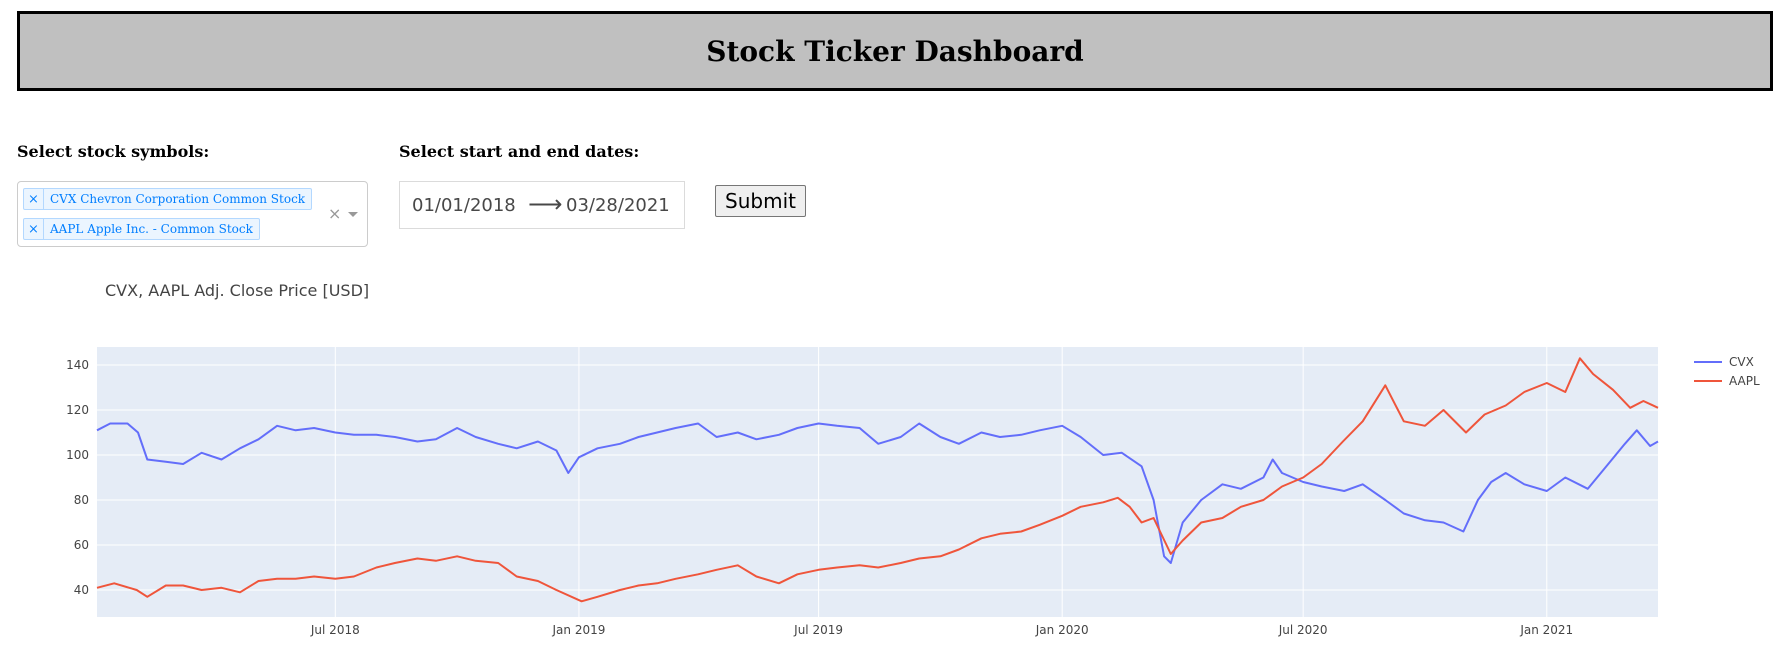 The height and width of the screenshot is (667, 1790). Describe the element at coordinates (353, 214) in the screenshot. I see `chevron-down-icon` at that location.